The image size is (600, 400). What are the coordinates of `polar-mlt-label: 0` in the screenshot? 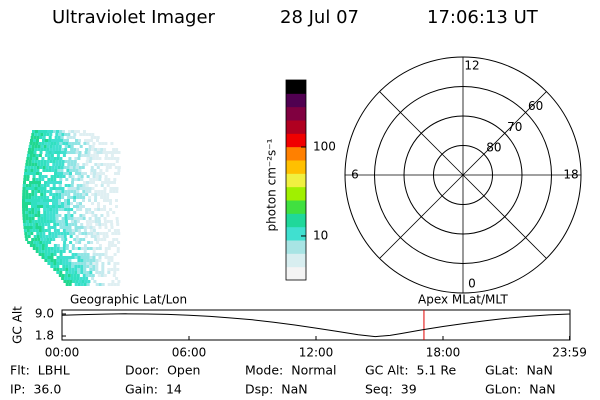 It's located at (472, 284).